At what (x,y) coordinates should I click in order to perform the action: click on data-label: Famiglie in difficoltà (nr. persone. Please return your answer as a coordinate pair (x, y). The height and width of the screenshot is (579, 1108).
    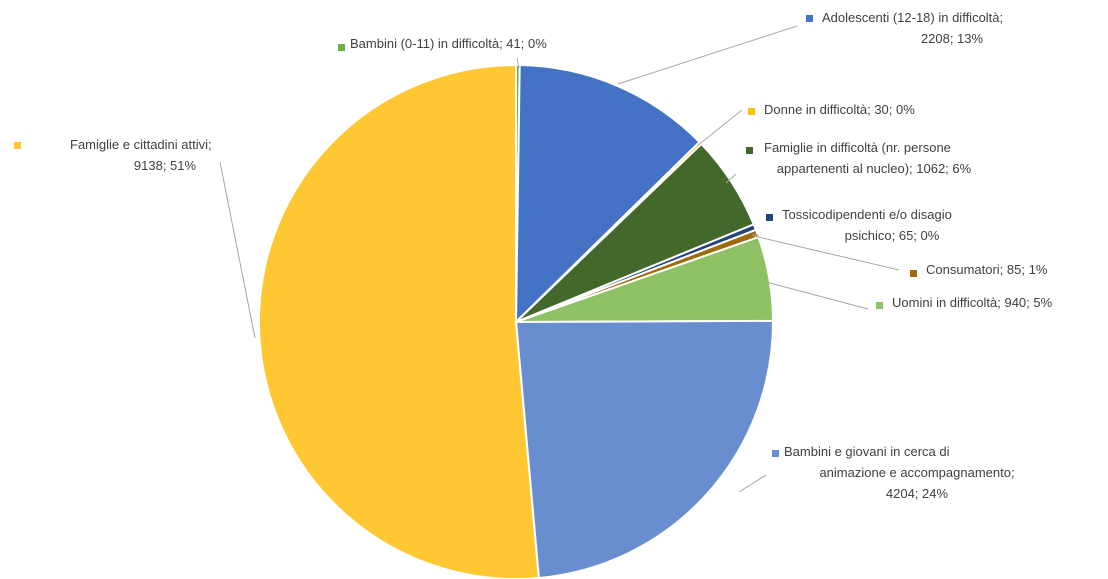
    Looking at the image, I should click on (857, 147).